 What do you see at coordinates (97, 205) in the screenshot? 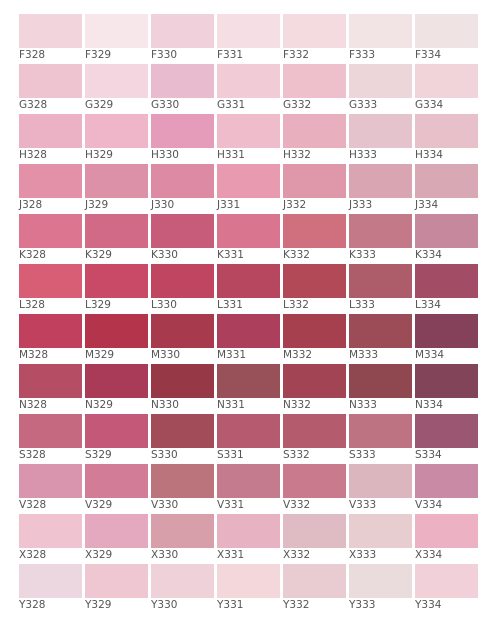
I see `swatch-code-label: J329` at bounding box center [97, 205].